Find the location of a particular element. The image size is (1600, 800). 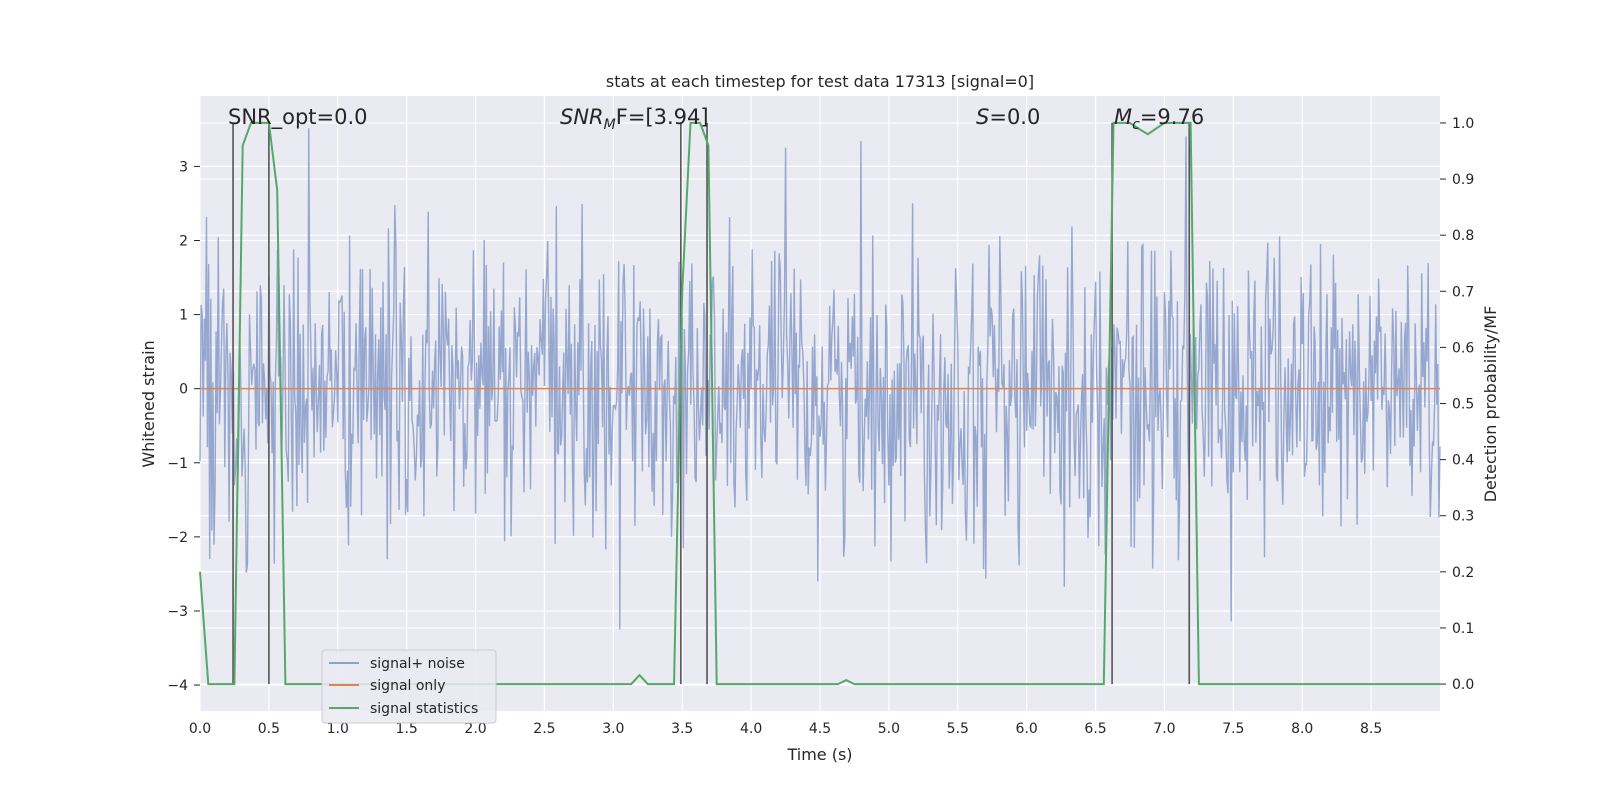

x-tick-label: 6.5 is located at coordinates (1095, 729).